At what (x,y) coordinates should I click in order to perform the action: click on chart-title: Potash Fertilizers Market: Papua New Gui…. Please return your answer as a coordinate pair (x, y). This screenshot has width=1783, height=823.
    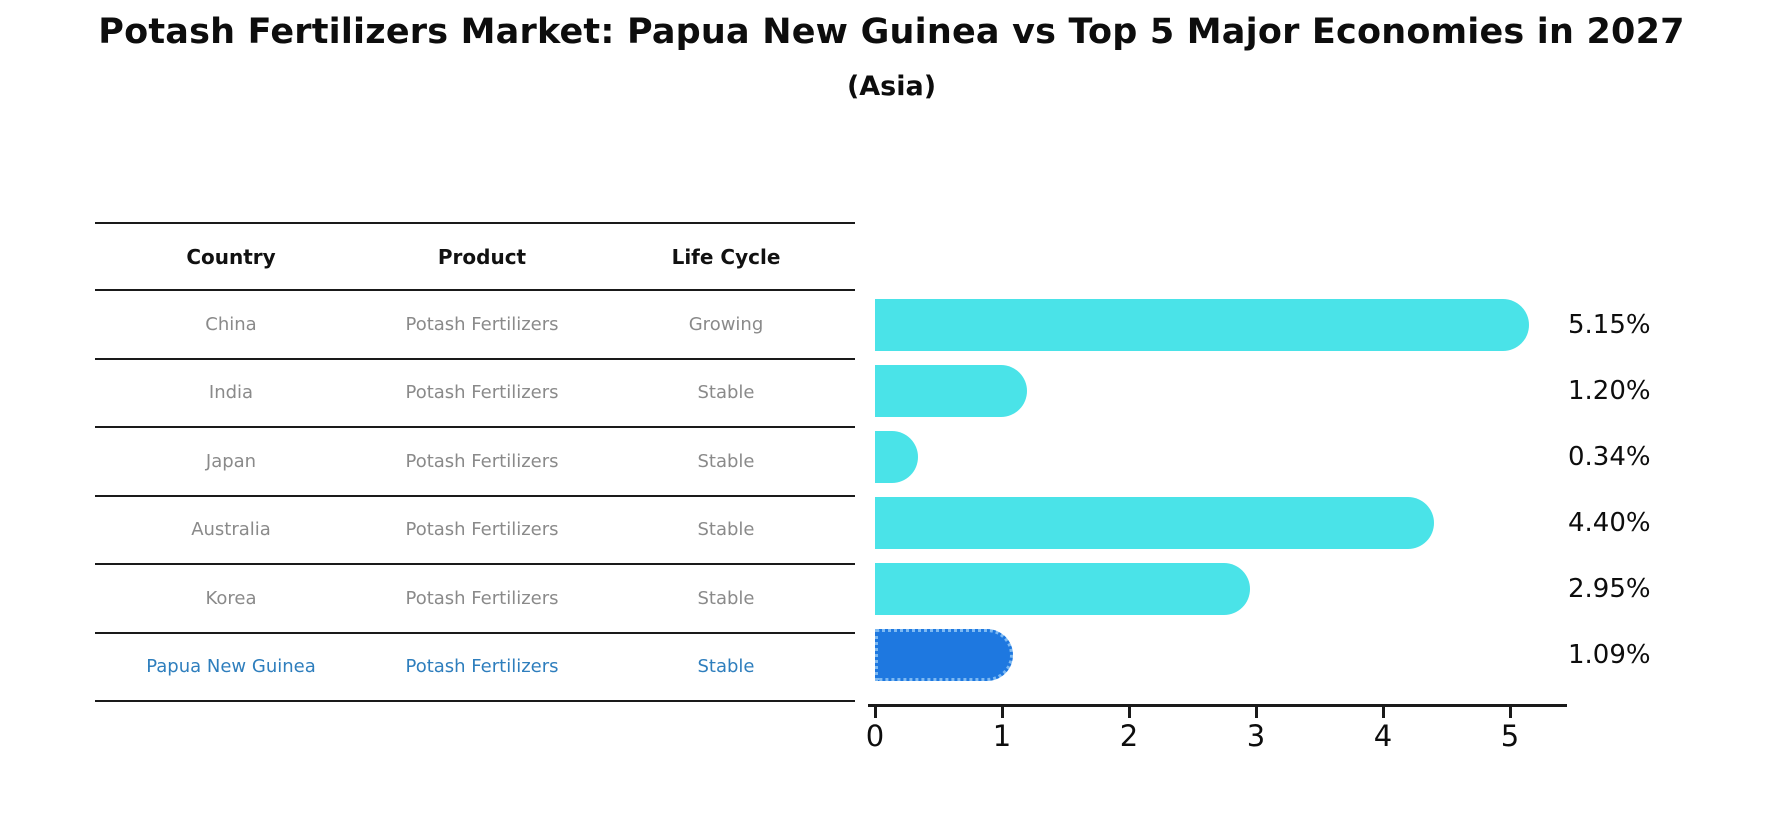
    Looking at the image, I should click on (891, 32).